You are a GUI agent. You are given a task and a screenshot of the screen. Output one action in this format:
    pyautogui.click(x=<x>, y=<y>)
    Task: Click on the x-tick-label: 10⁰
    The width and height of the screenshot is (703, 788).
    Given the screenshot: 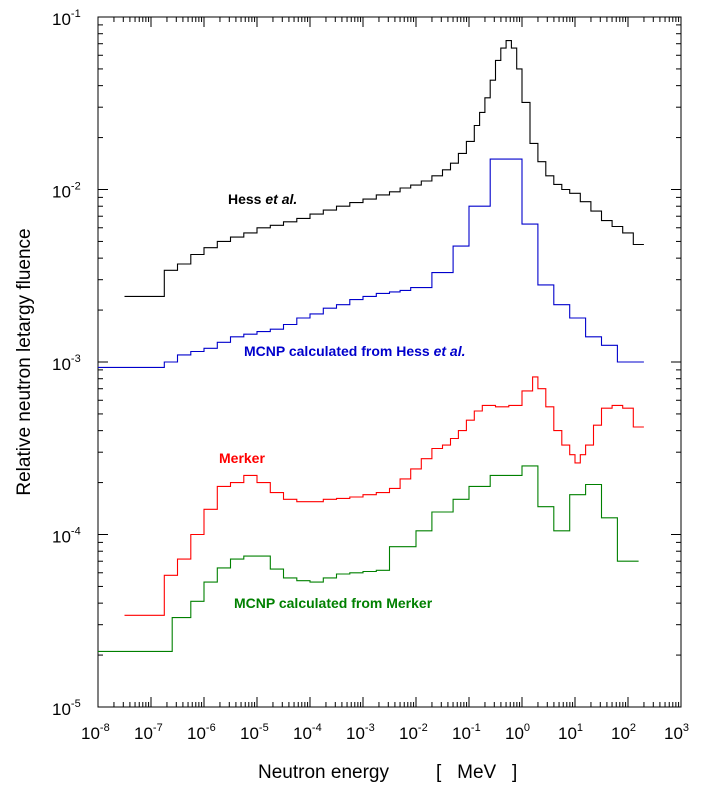 What is the action you would take?
    pyautogui.click(x=517, y=732)
    